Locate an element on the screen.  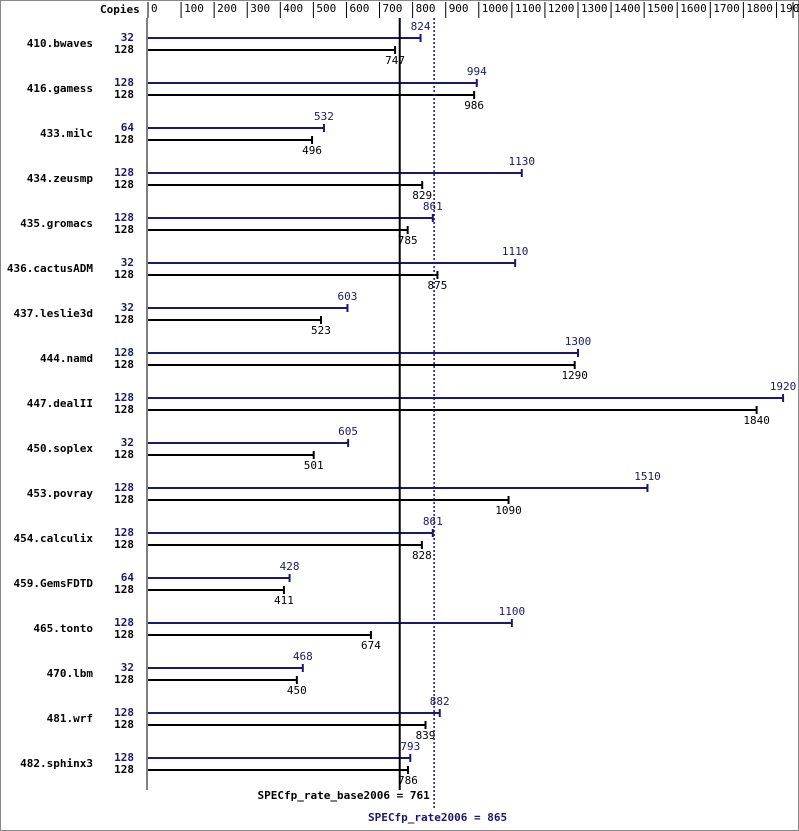
category-label: 436.cactusADM is located at coordinates (50, 268).